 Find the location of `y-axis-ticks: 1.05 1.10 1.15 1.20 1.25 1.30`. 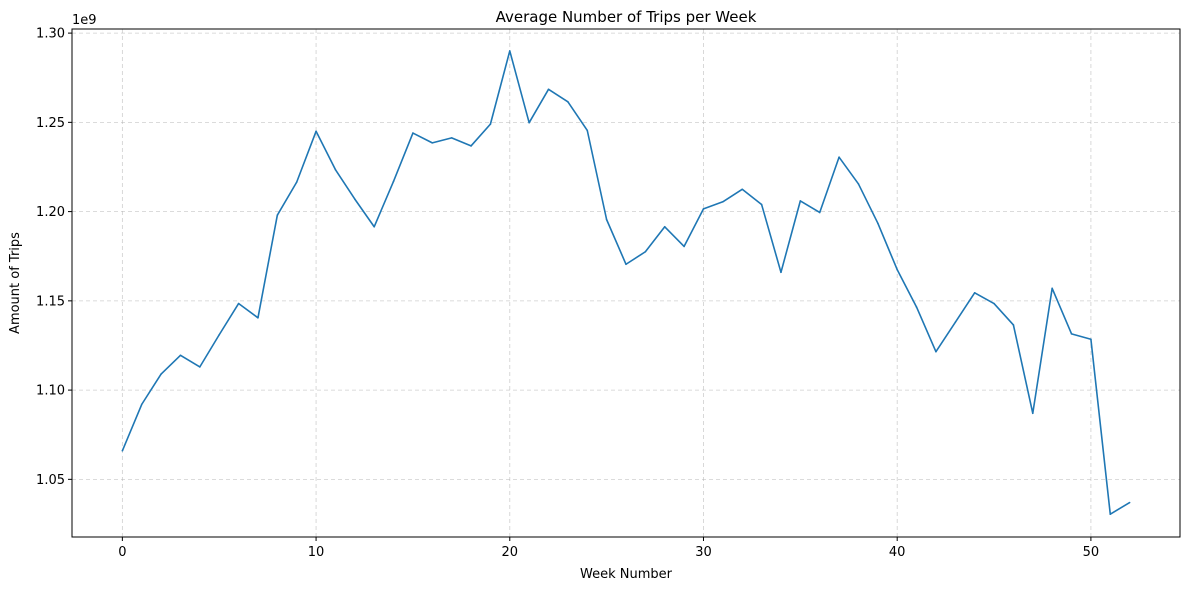

y-axis-ticks: 1.05 1.10 1.15 1.20 1.25 1.30 is located at coordinates (54, 257).